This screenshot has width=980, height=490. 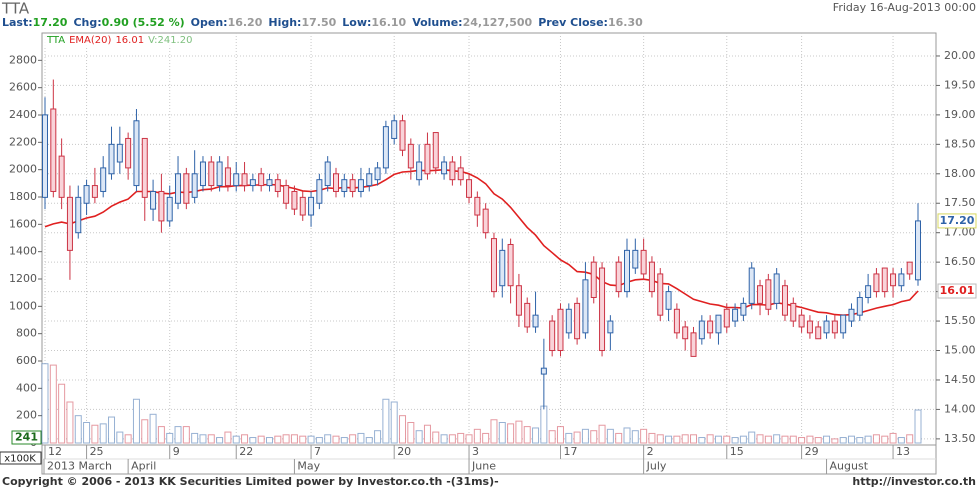 What do you see at coordinates (97, 451) in the screenshot?
I see `x-tick-label: 25` at bounding box center [97, 451].